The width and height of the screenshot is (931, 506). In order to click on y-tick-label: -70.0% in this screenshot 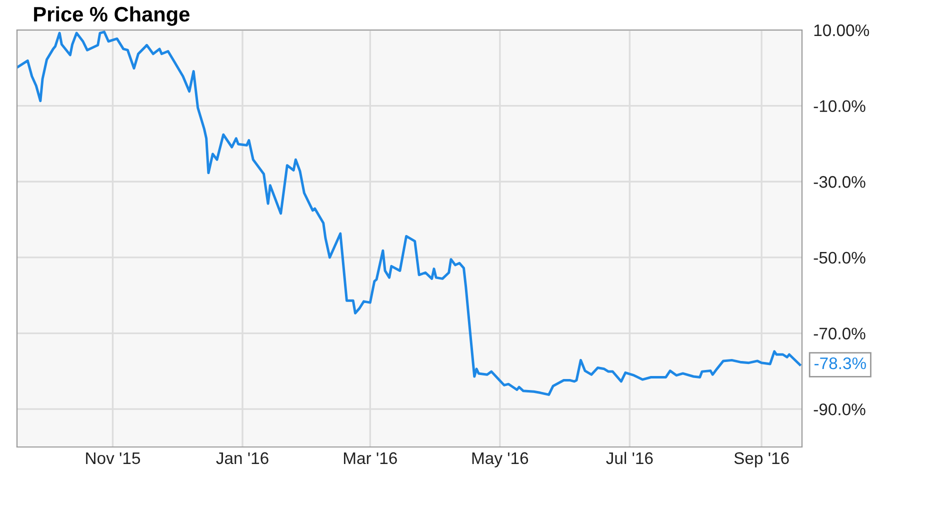, I will do `click(840, 334)`.